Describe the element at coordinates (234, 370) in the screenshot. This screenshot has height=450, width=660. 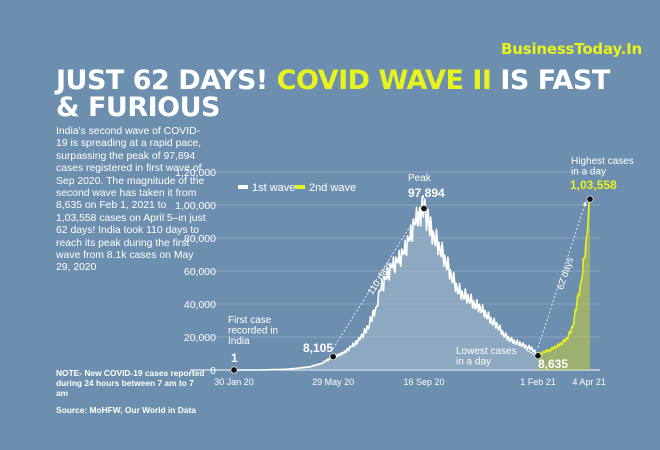
I see `first-case-marker` at that location.